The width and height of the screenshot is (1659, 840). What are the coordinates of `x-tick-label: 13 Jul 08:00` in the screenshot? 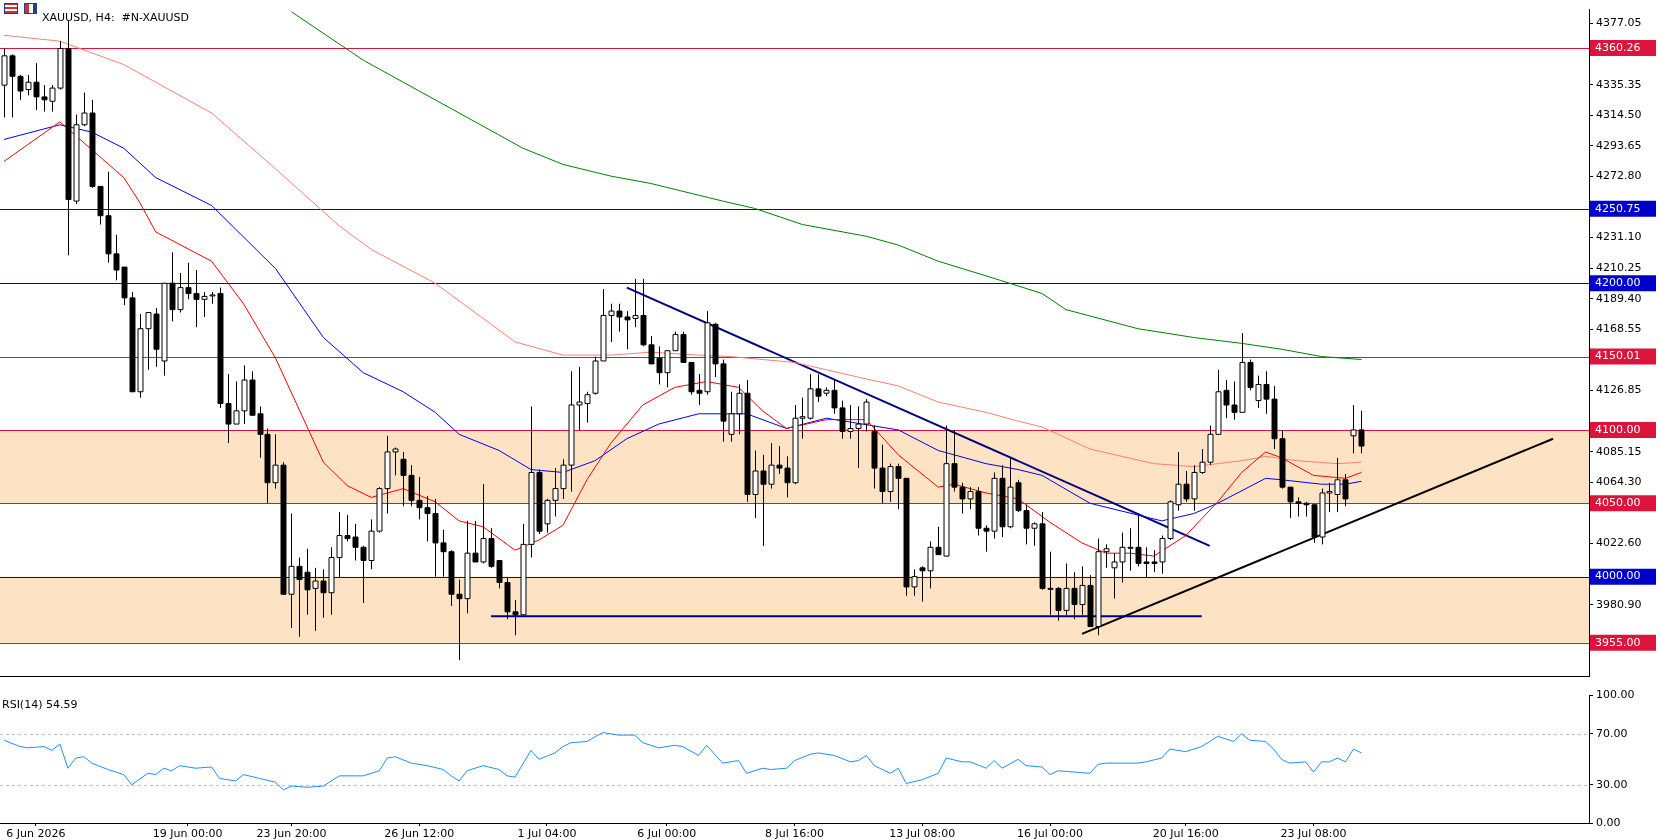 It's located at (922, 833).